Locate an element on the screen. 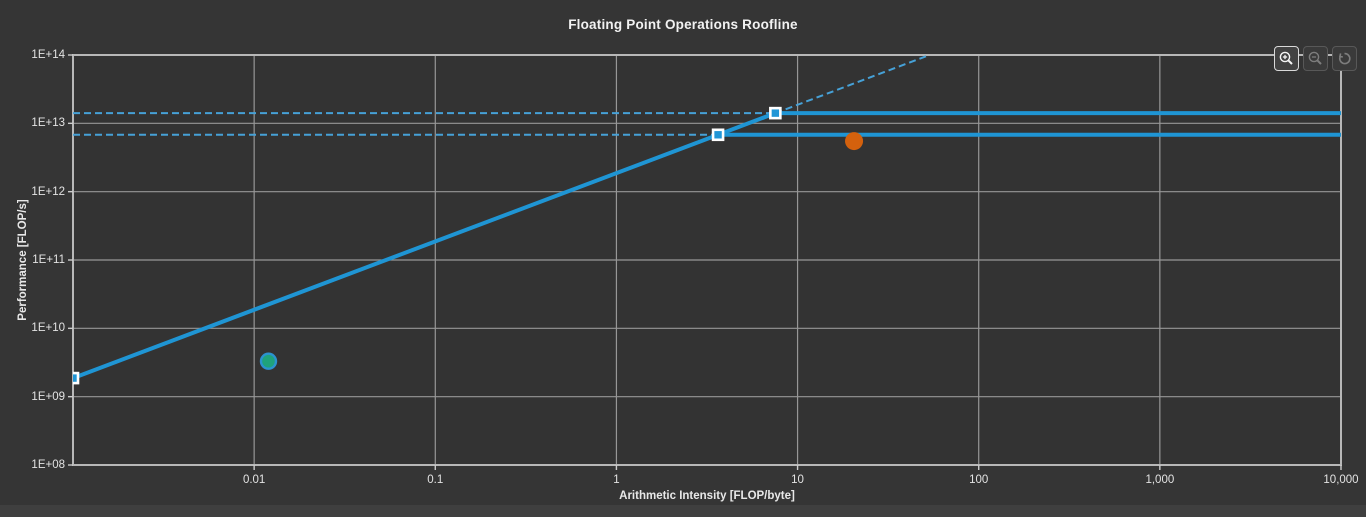  chart-toolbar is located at coordinates (1315, 58).